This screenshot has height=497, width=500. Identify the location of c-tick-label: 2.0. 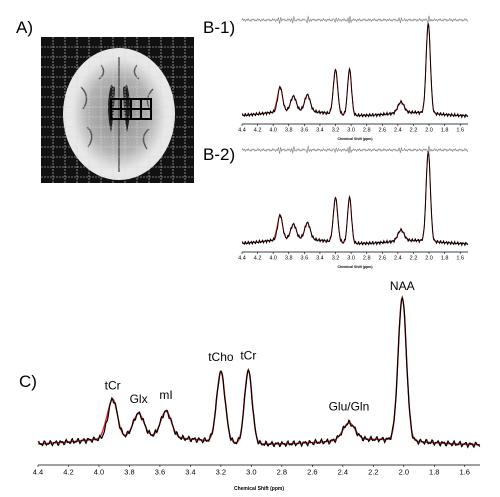
(404, 472).